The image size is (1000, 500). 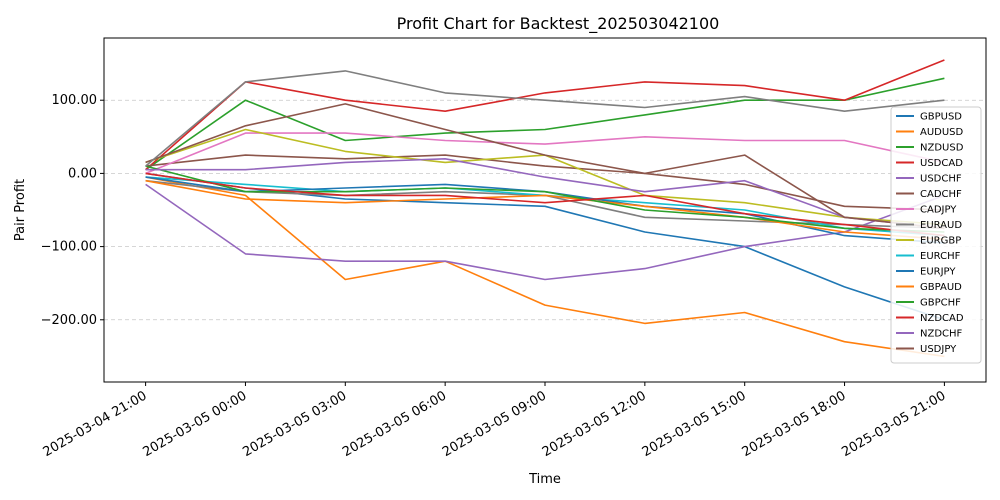 I want to click on legend-label: GBPAUD, so click(x=941, y=287).